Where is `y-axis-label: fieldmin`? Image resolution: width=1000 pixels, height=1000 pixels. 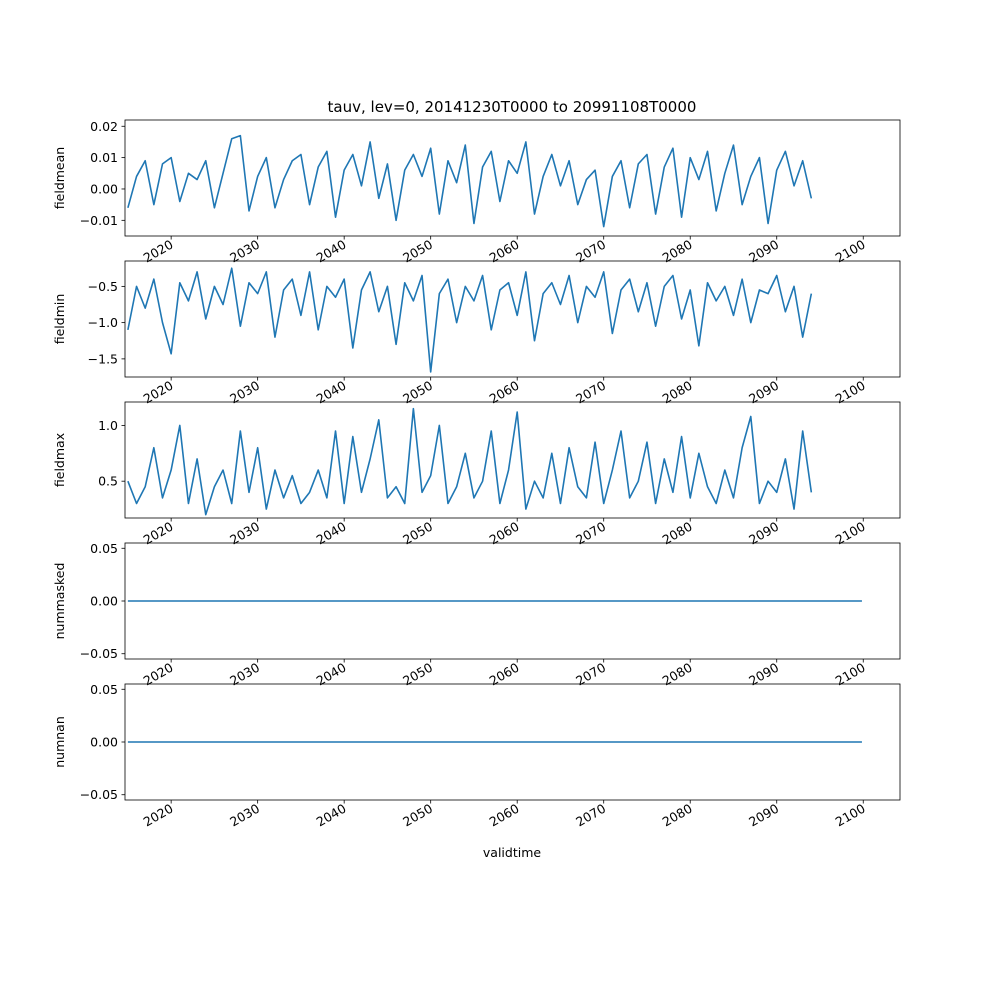 y-axis-label: fieldmin is located at coordinates (59, 319).